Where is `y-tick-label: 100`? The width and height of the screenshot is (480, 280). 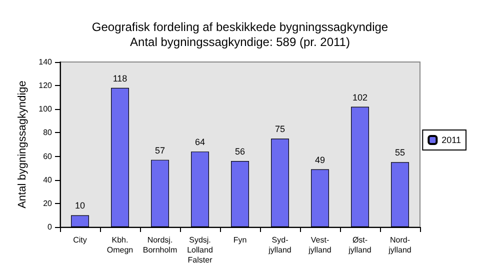
y-tick-label: 100 is located at coordinates (45, 109).